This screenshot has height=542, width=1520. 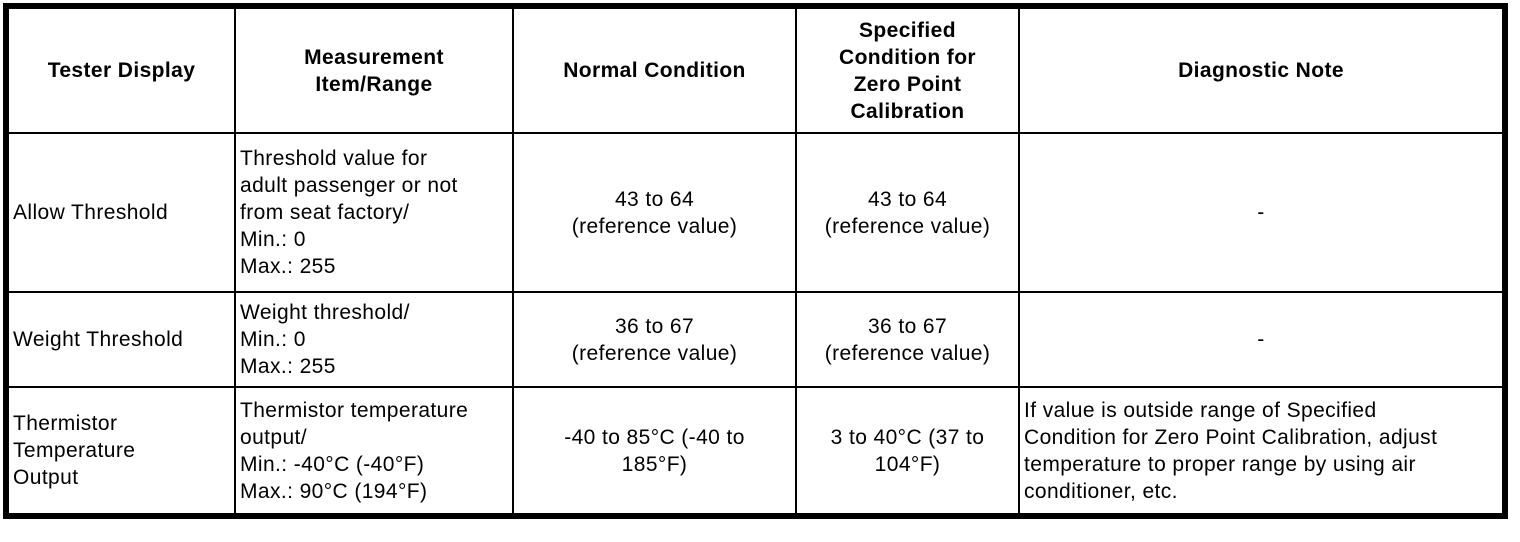 What do you see at coordinates (654, 69) in the screenshot?
I see `header-normal-condition: Normal Condition` at bounding box center [654, 69].